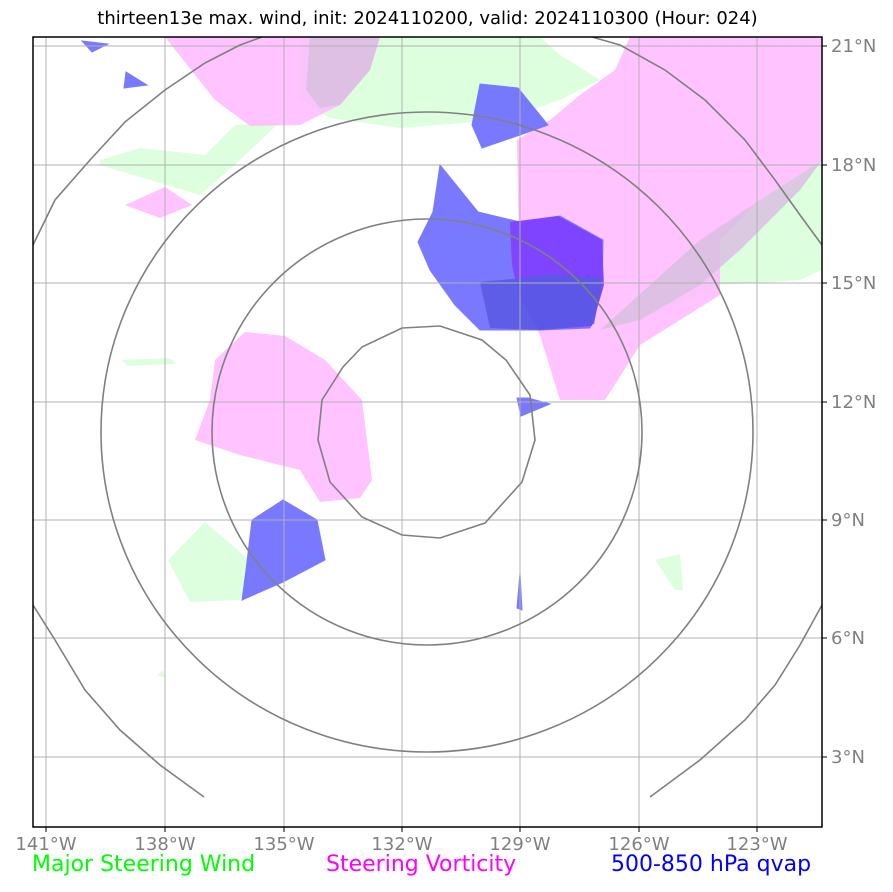  What do you see at coordinates (711, 245) in the screenshot?
I see `overlap-area-east` at bounding box center [711, 245].